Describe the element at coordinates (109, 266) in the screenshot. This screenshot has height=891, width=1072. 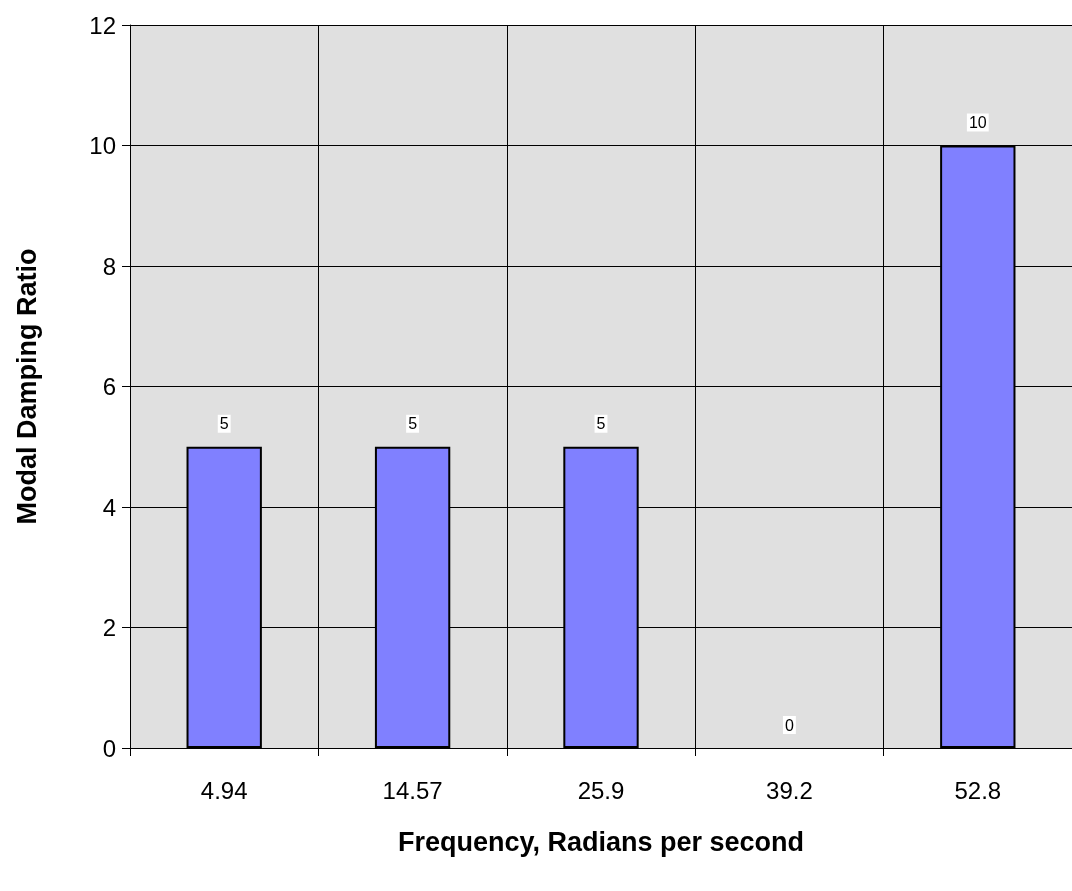
I see `y-tick-label: 8` at that location.